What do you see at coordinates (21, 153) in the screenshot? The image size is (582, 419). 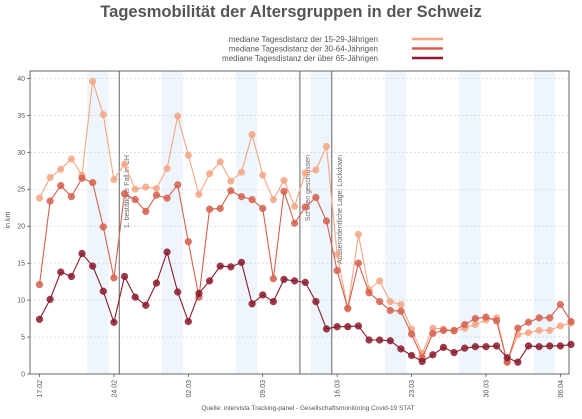 I see `y-tick-label: 30` at bounding box center [21, 153].